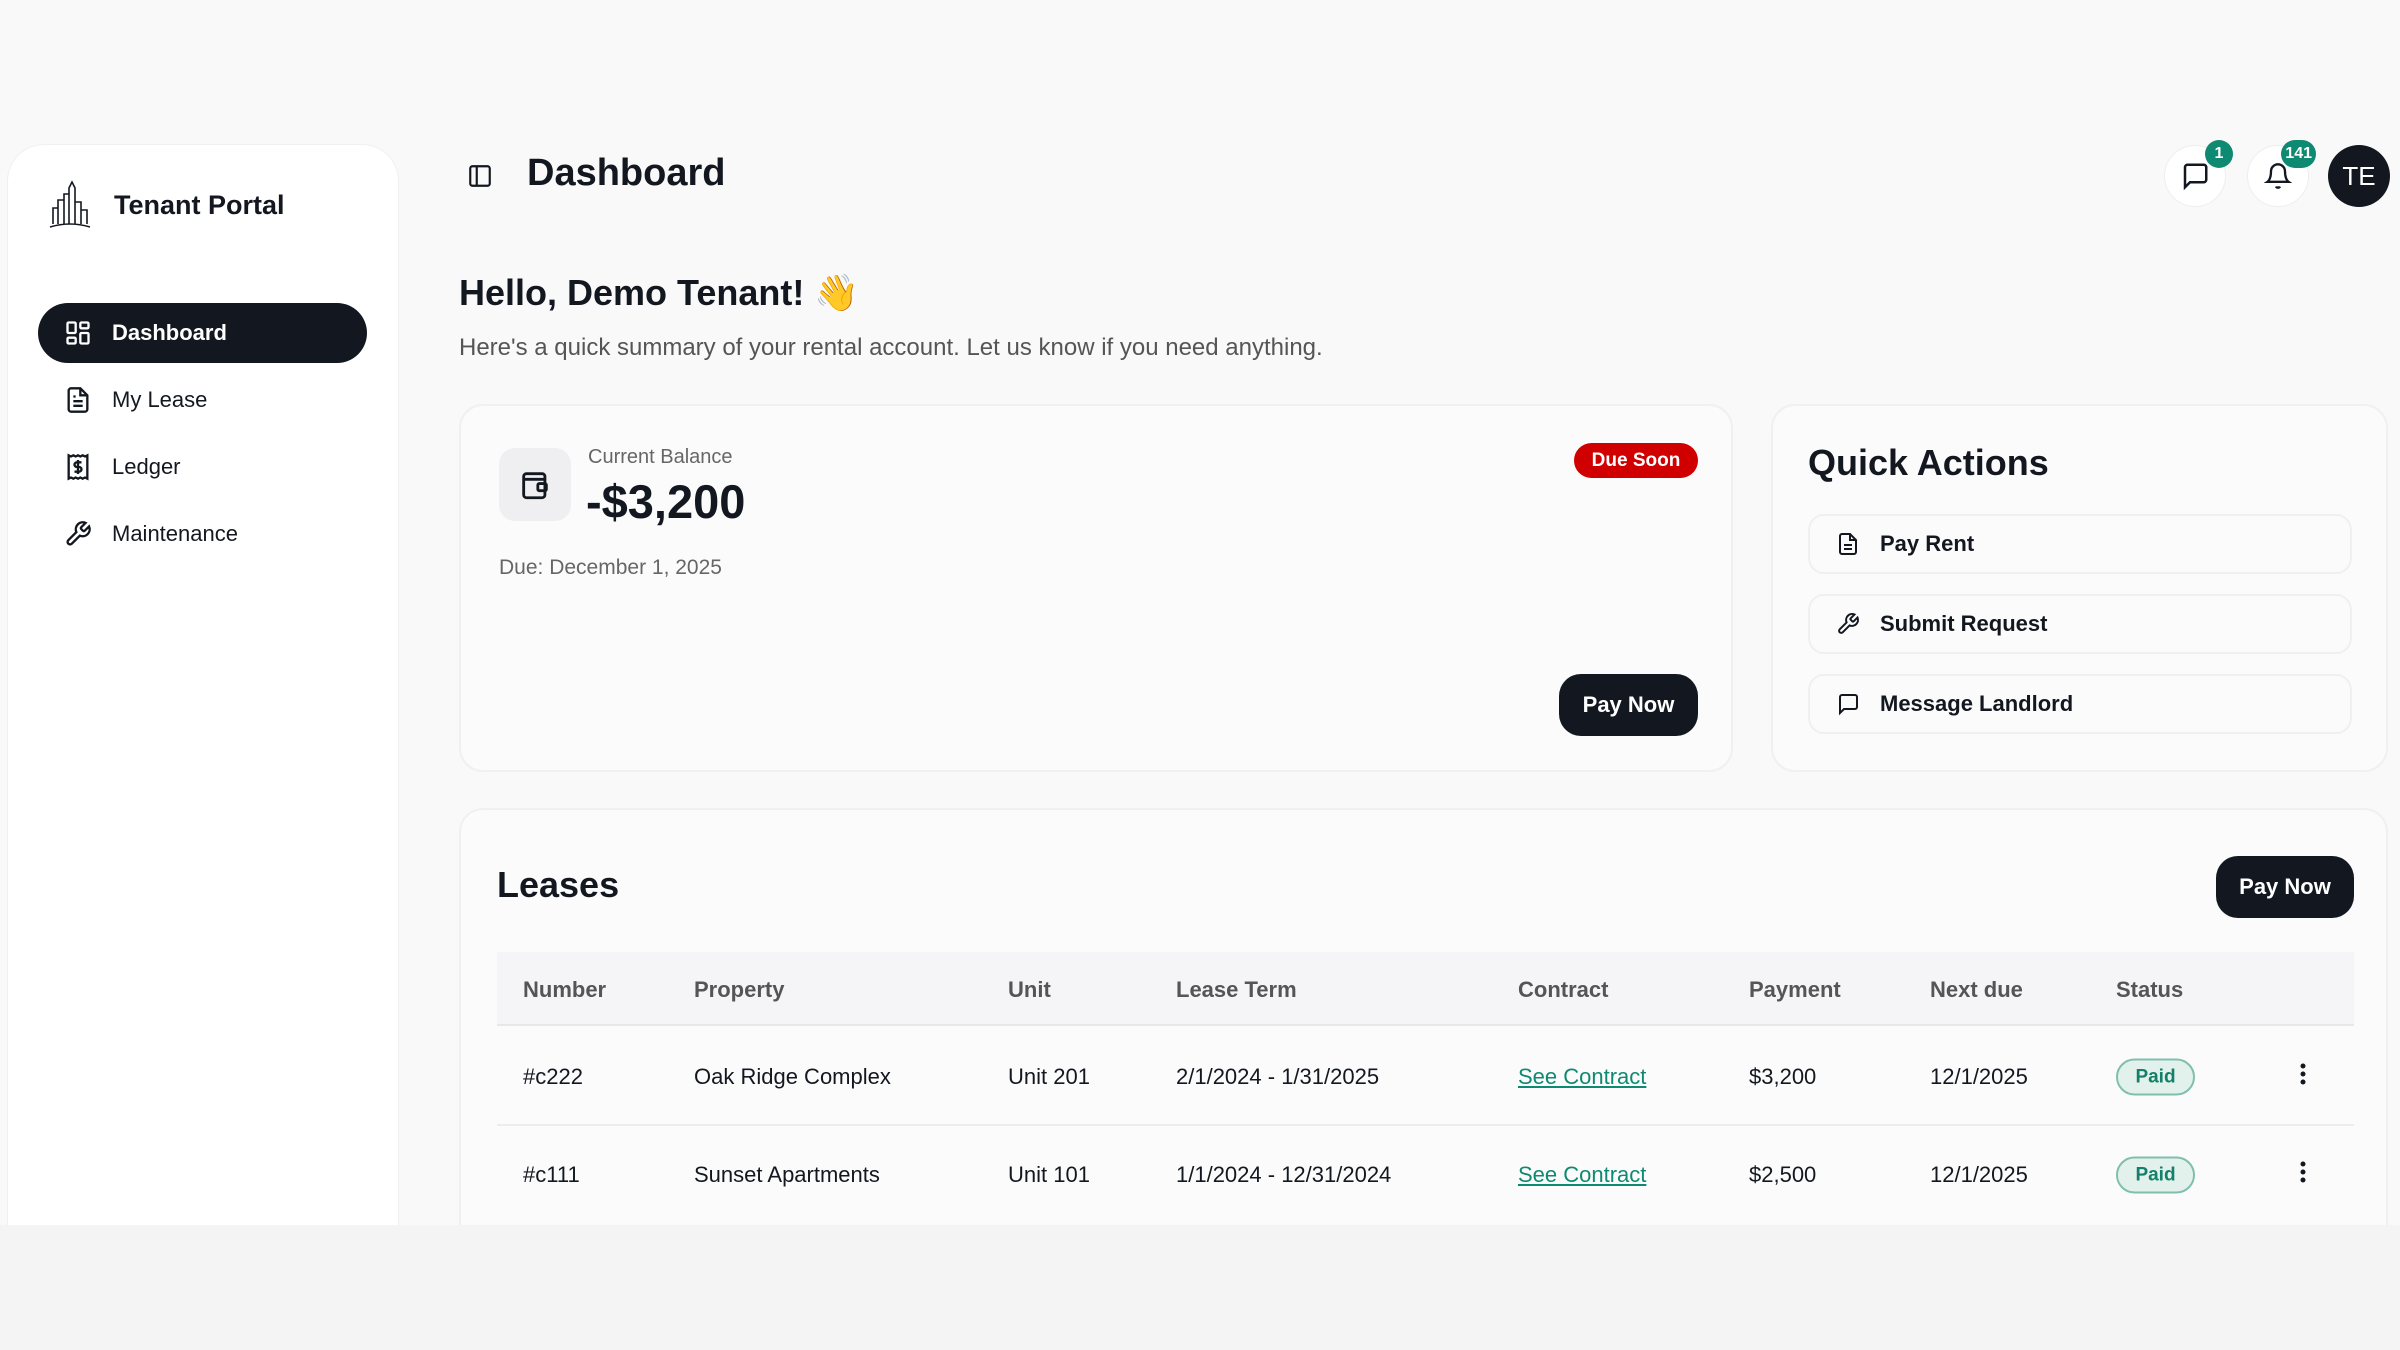 This screenshot has height=1350, width=2400. I want to click on cell-property: Oak Ridge Complex, so click(792, 1076).